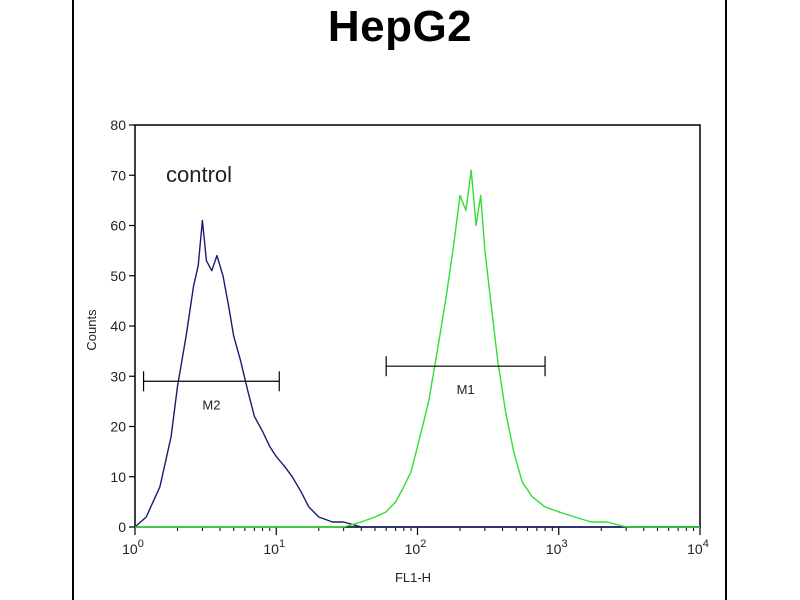  What do you see at coordinates (118, 125) in the screenshot?
I see `y-tick-label: 80` at bounding box center [118, 125].